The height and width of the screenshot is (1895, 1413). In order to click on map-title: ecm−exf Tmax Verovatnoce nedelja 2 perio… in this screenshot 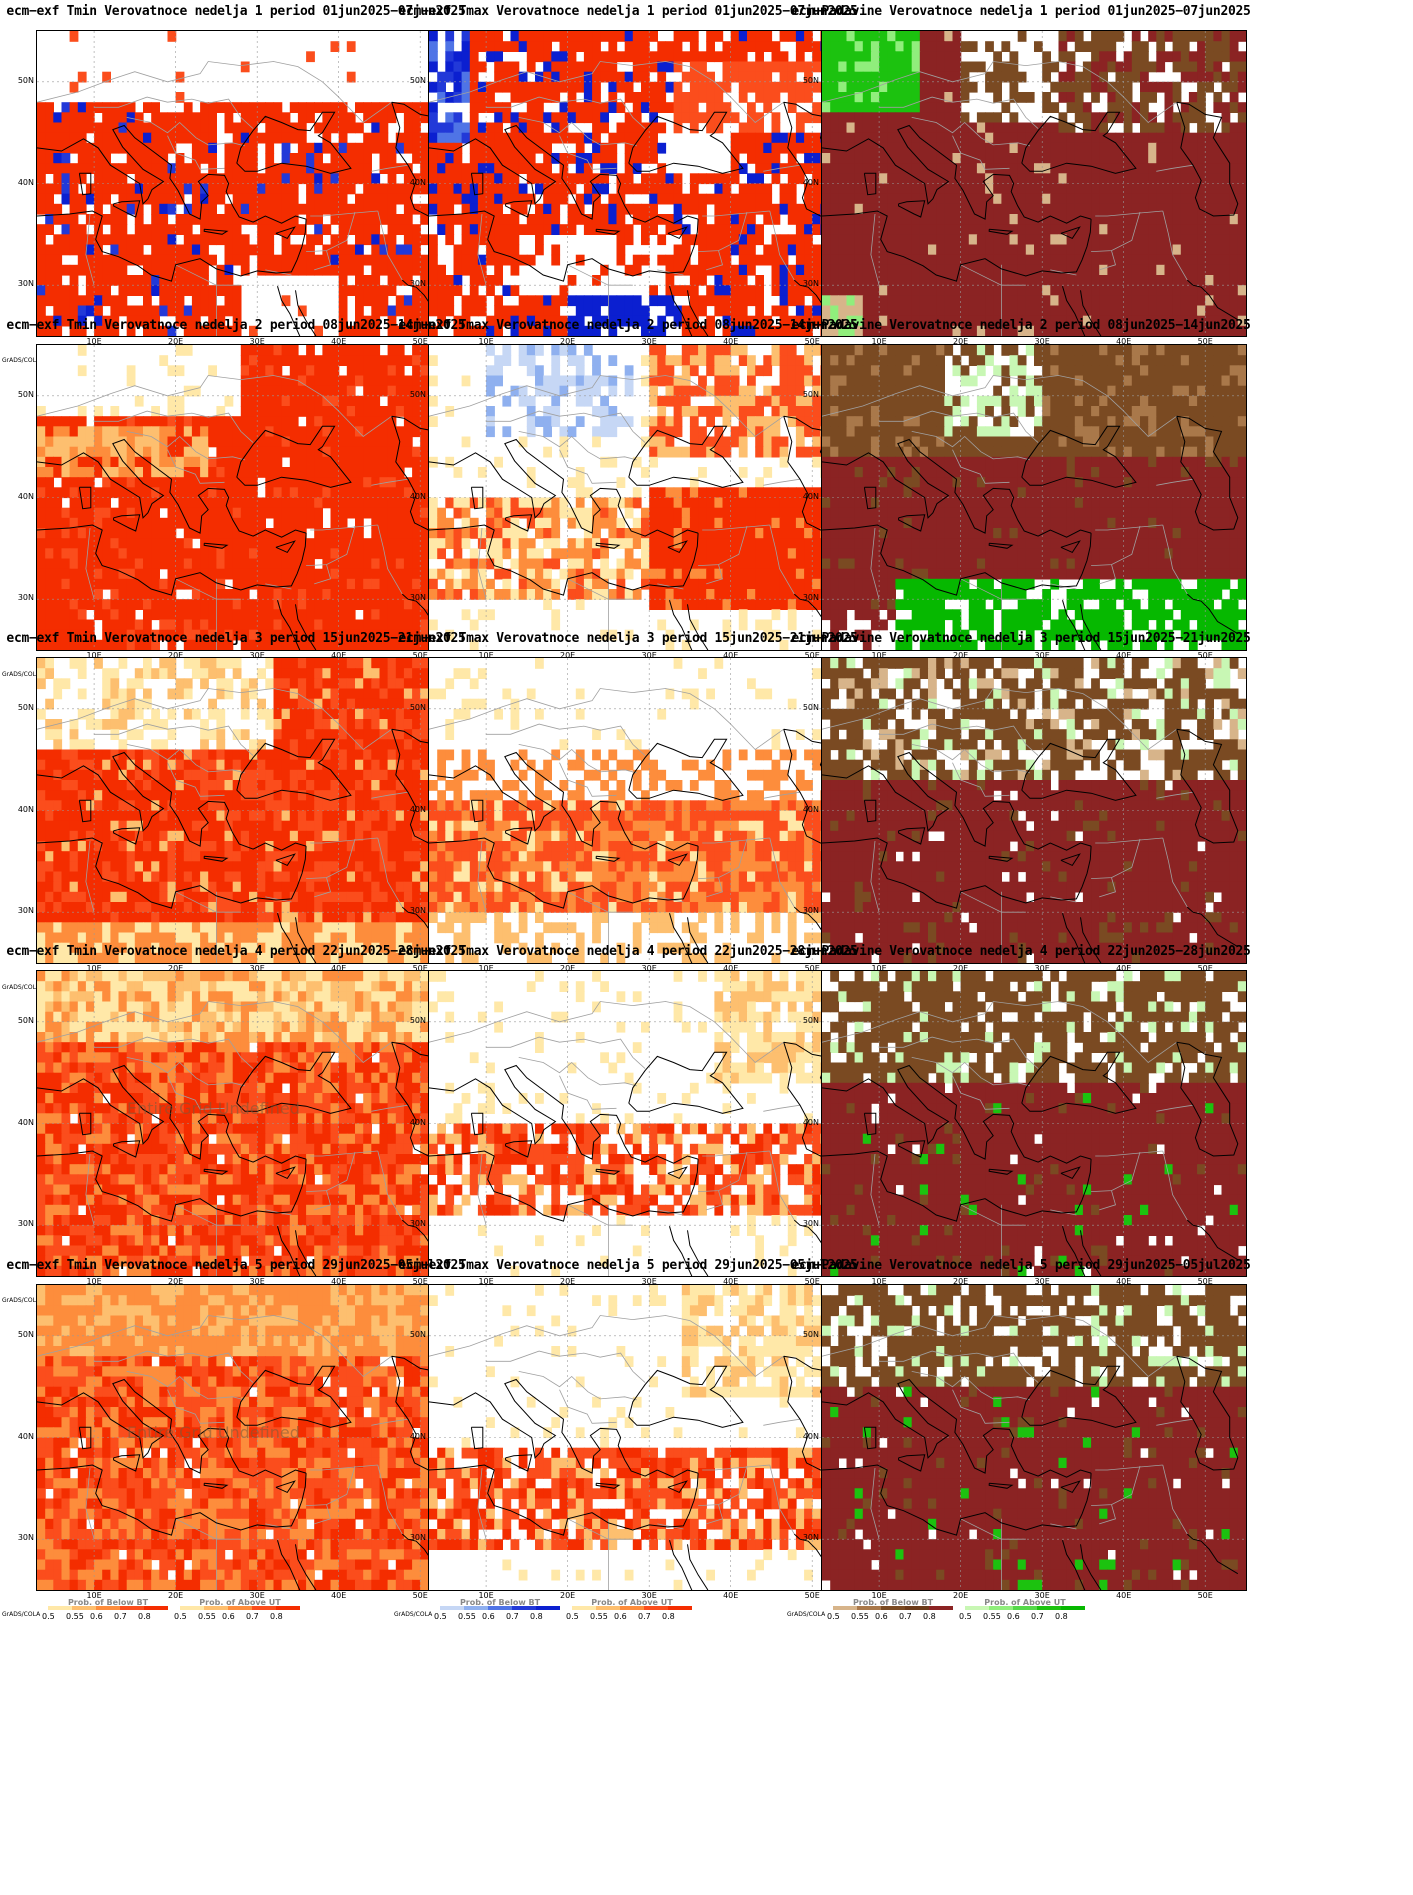, I will do `click(628, 325)`.